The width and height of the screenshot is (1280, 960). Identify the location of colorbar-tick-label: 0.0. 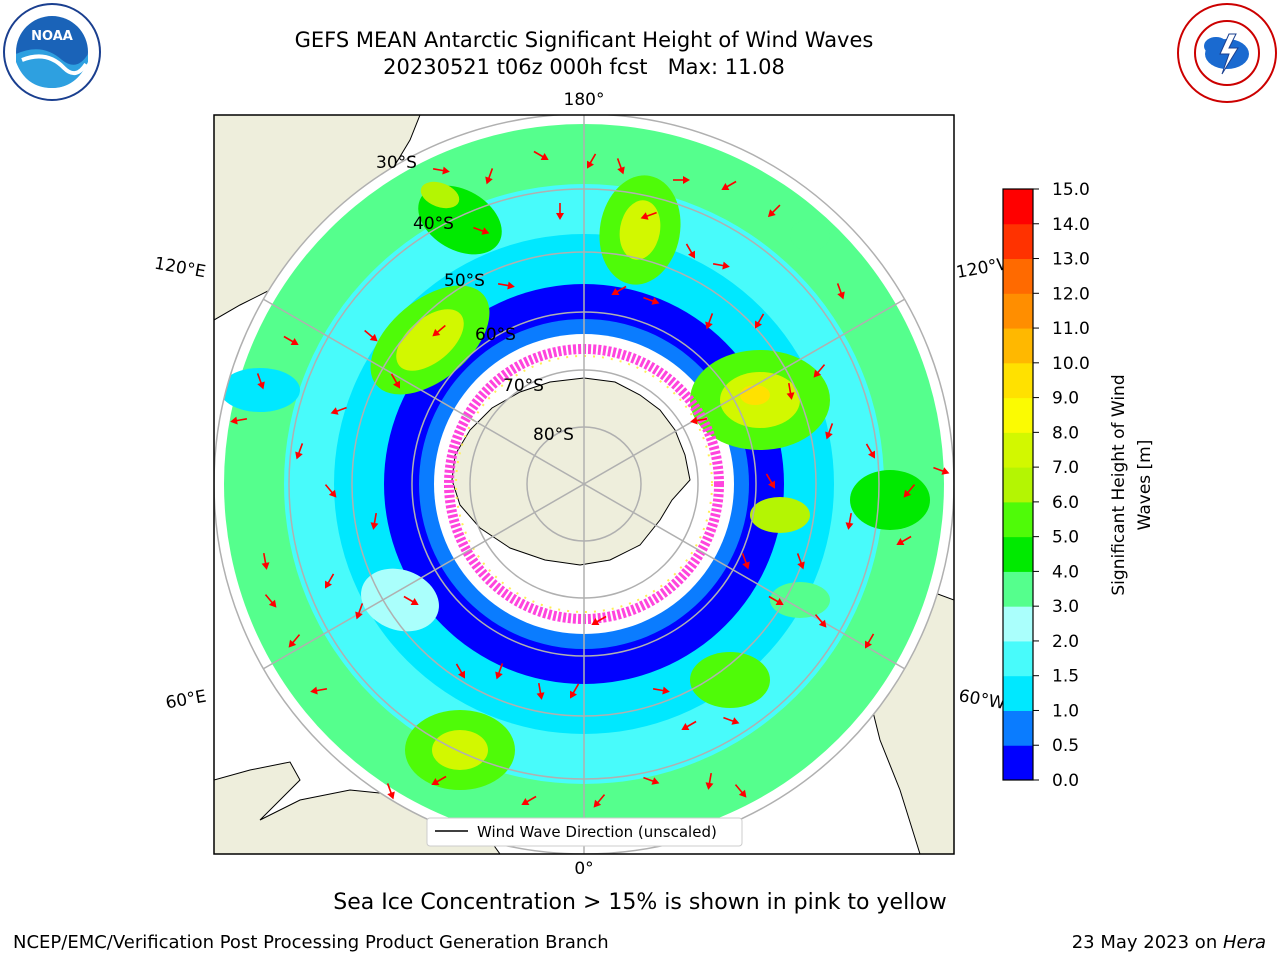
(1065, 781).